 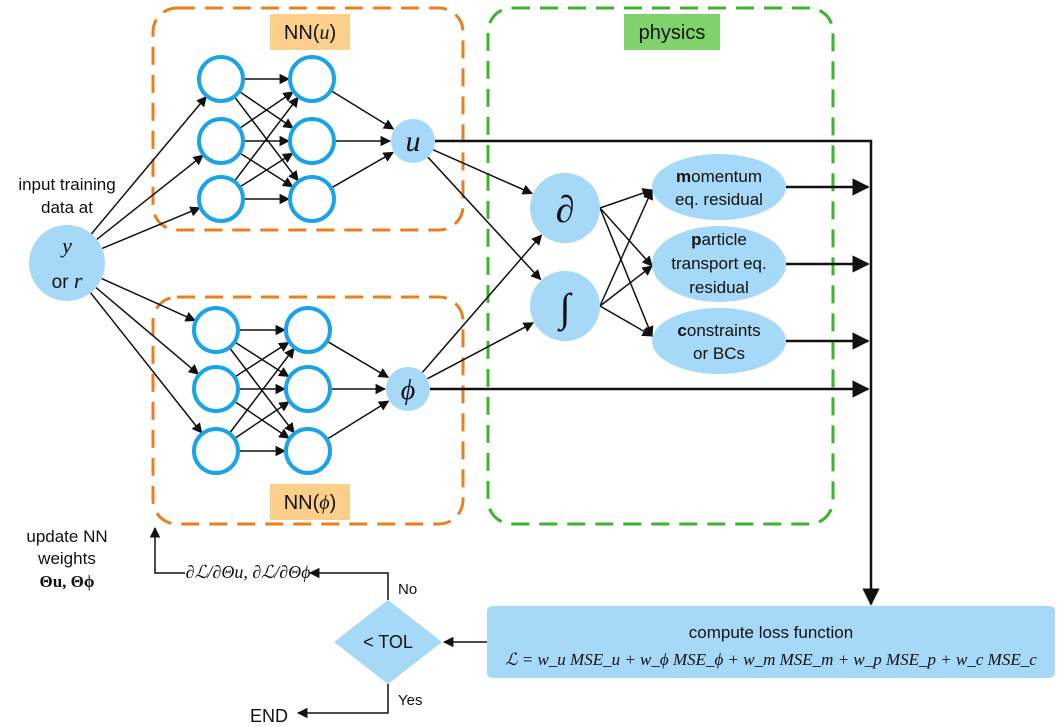 I want to click on physics-title: physics, so click(x=672, y=33).